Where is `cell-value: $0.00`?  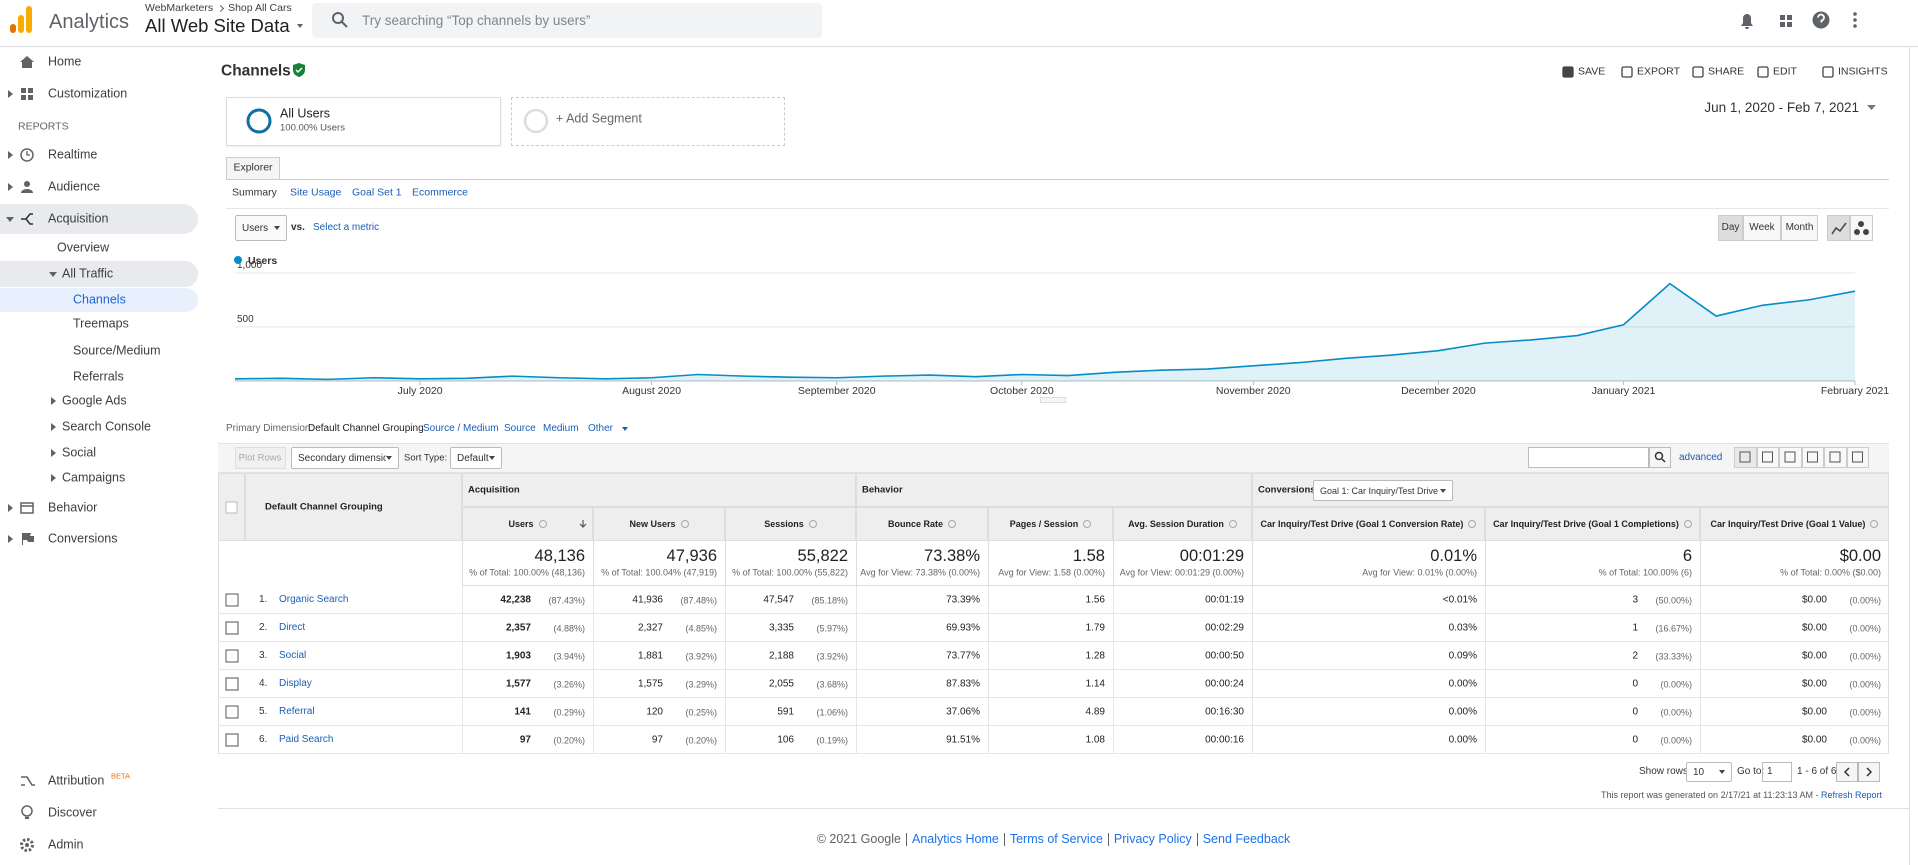 cell-value: $0.00 is located at coordinates (1814, 628).